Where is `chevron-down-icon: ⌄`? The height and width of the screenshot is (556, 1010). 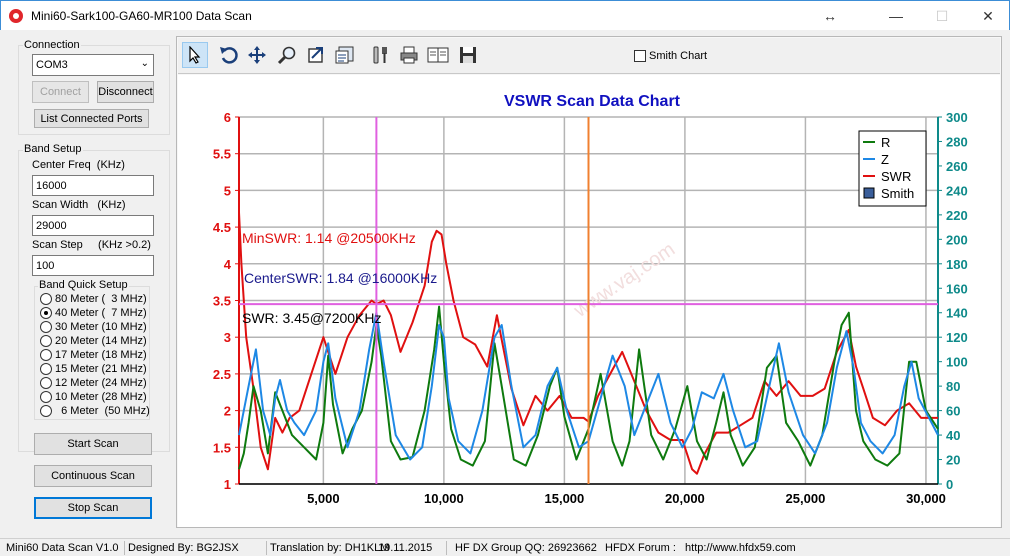 chevron-down-icon: ⌄ is located at coordinates (144, 63).